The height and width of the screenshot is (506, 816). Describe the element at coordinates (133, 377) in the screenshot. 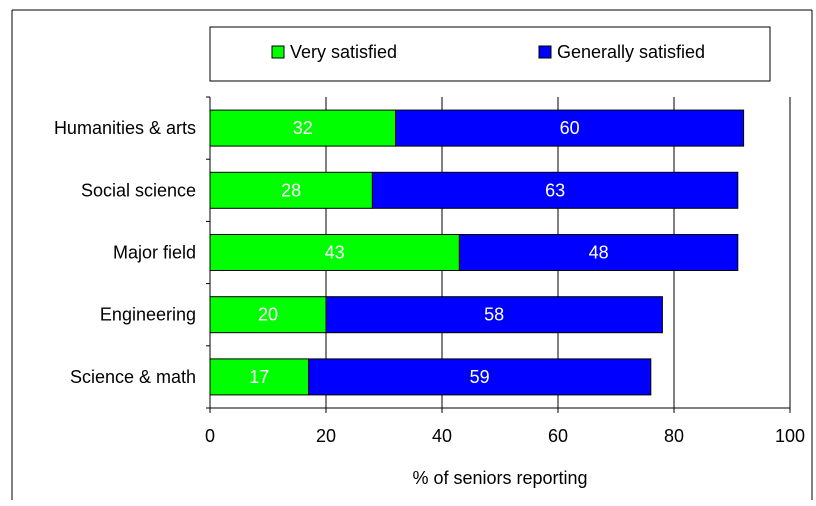

I see `y-axis-category-label: Science & math` at that location.